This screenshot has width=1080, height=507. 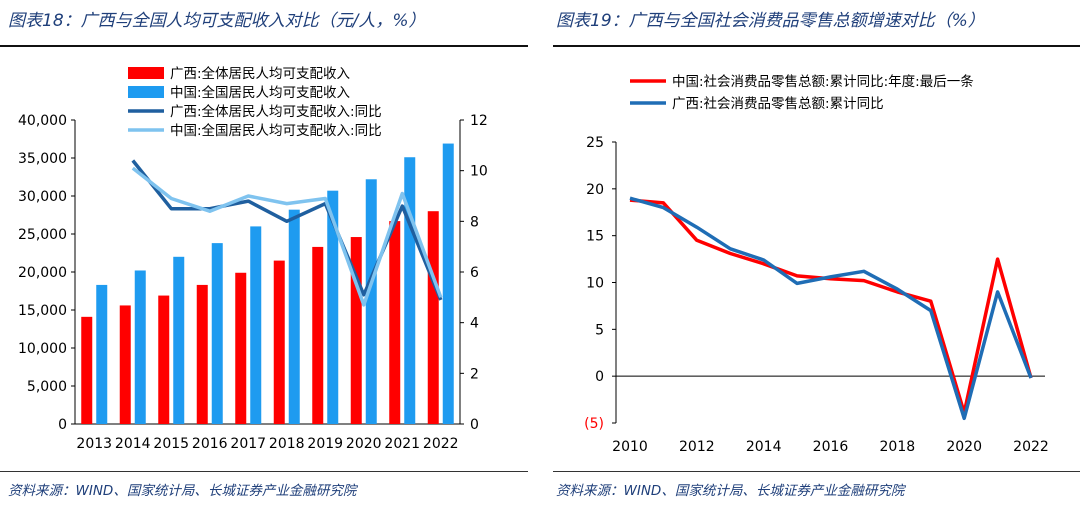 What do you see at coordinates (264, 471) in the screenshot?
I see `left-source-rule` at bounding box center [264, 471].